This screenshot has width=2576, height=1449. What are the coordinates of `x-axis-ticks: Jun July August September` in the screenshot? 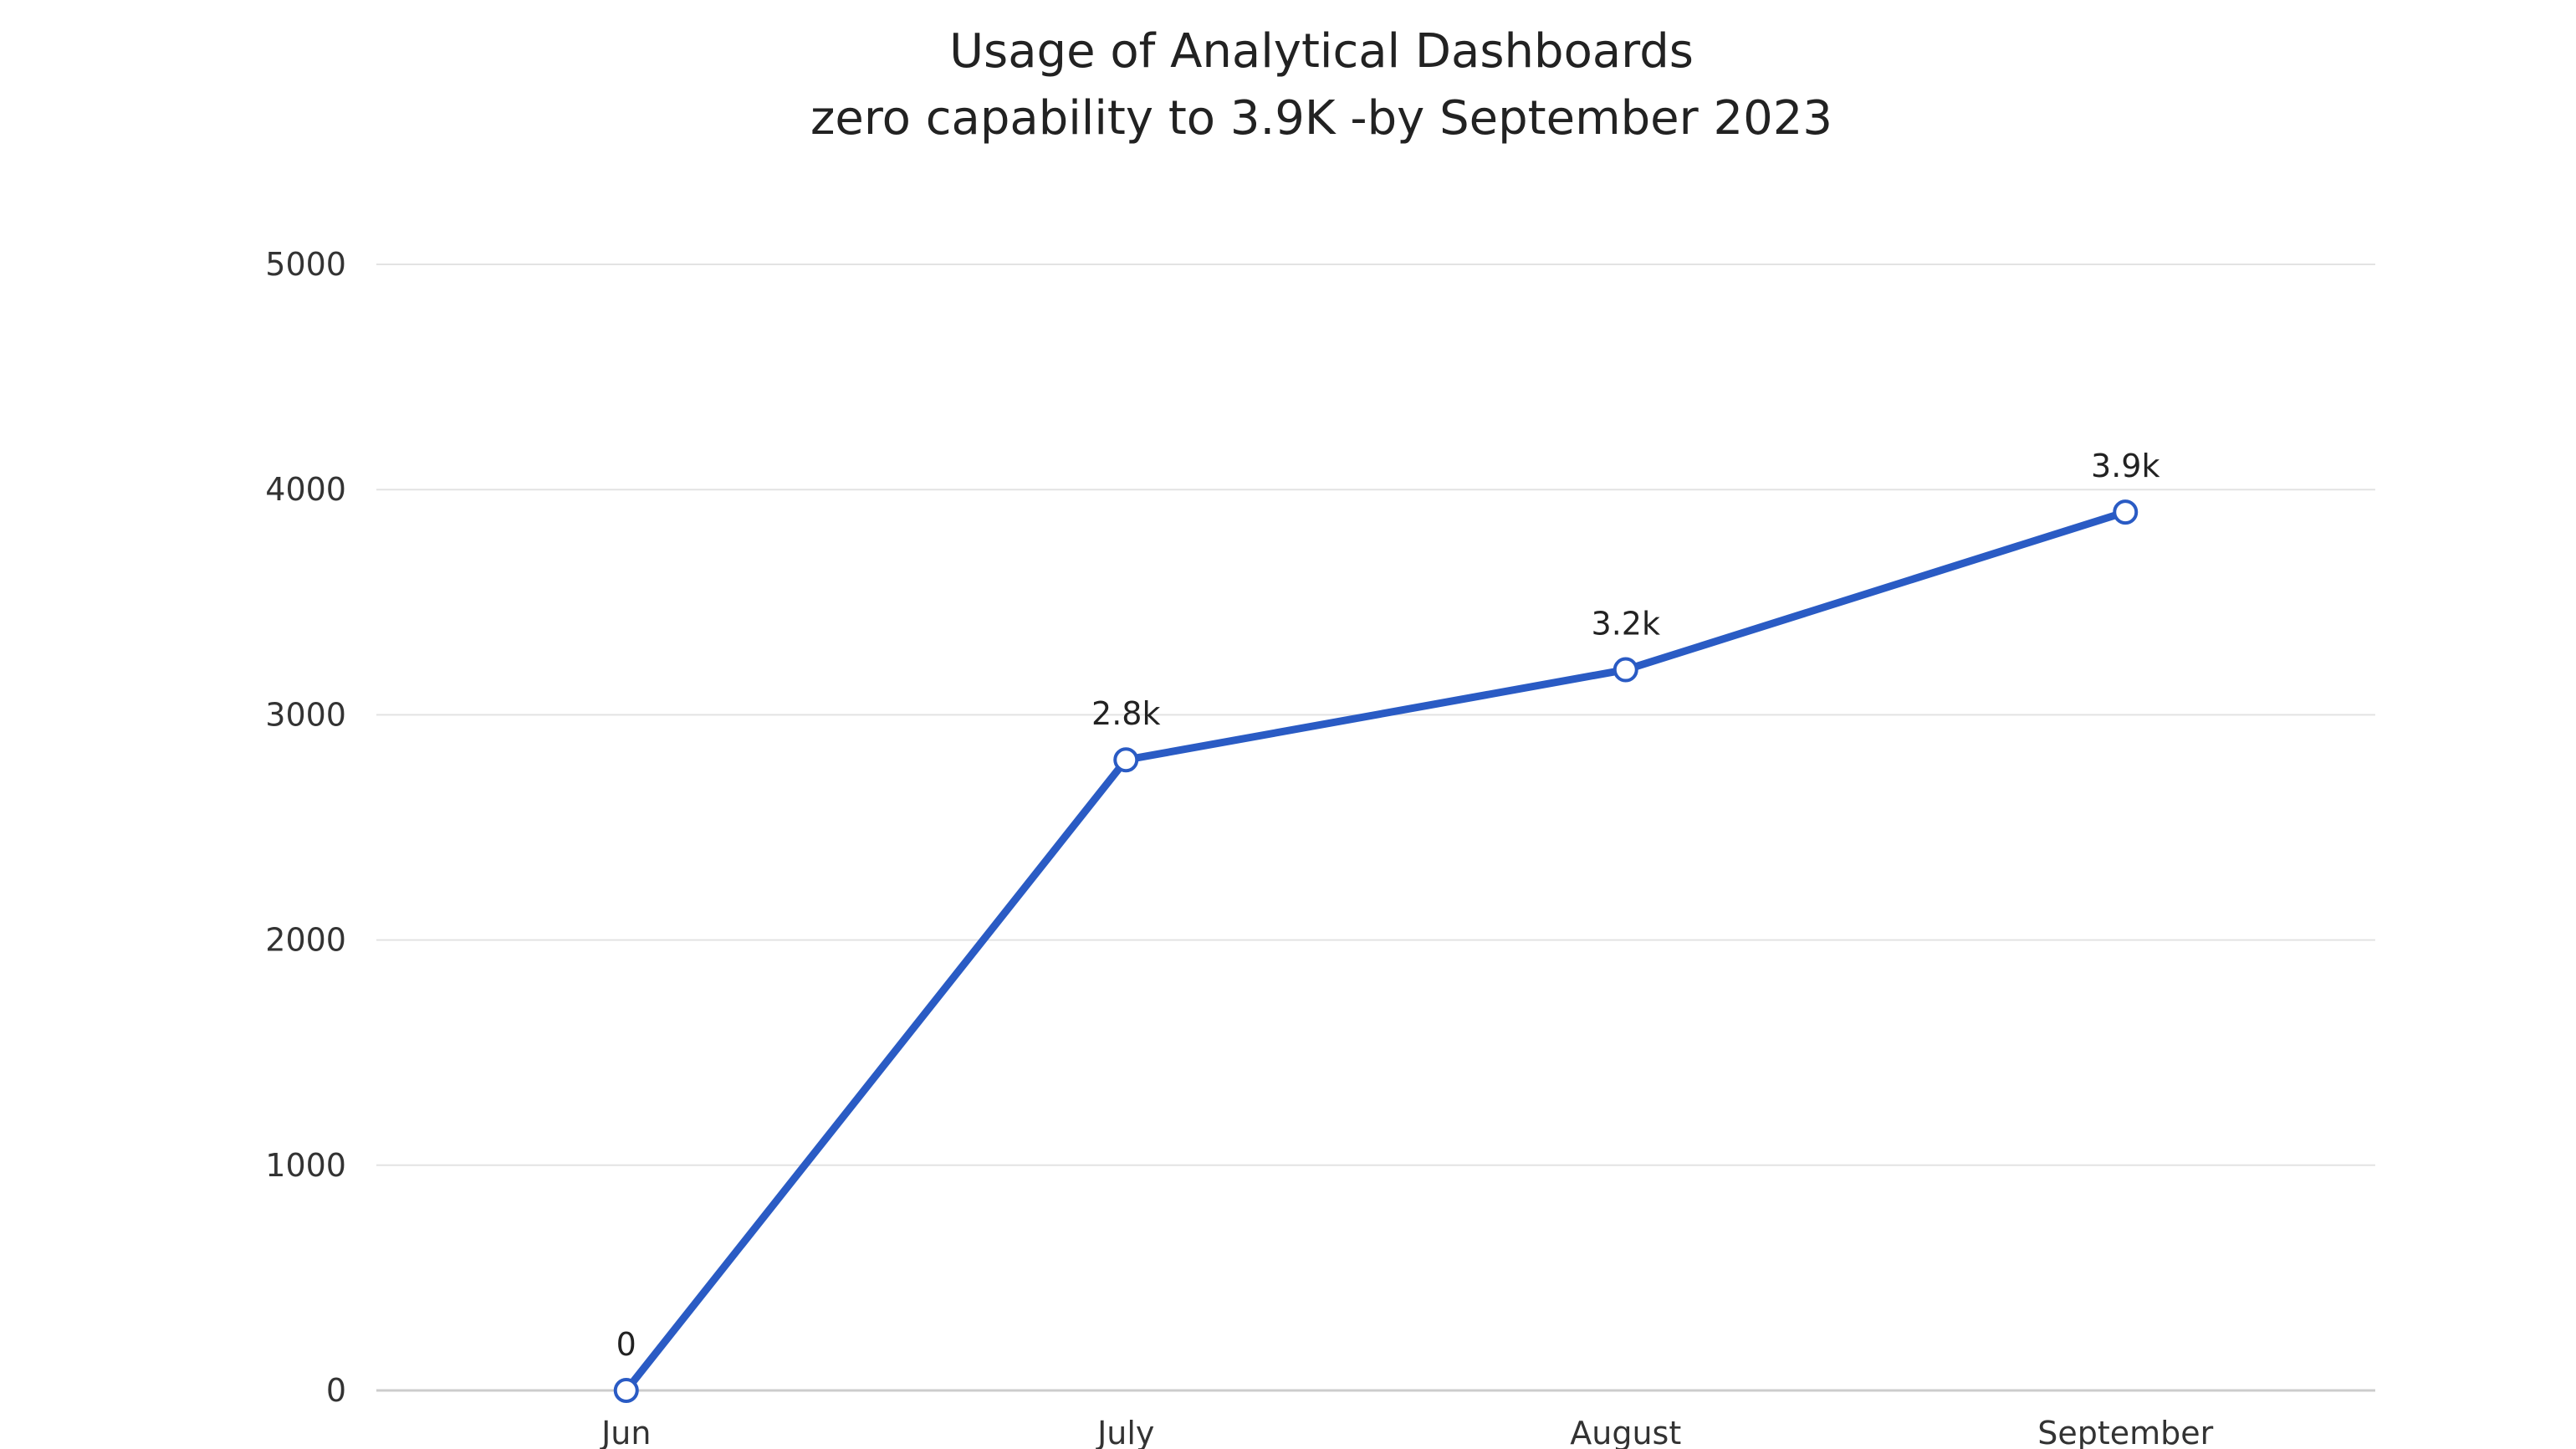 It's located at (1407, 1432).